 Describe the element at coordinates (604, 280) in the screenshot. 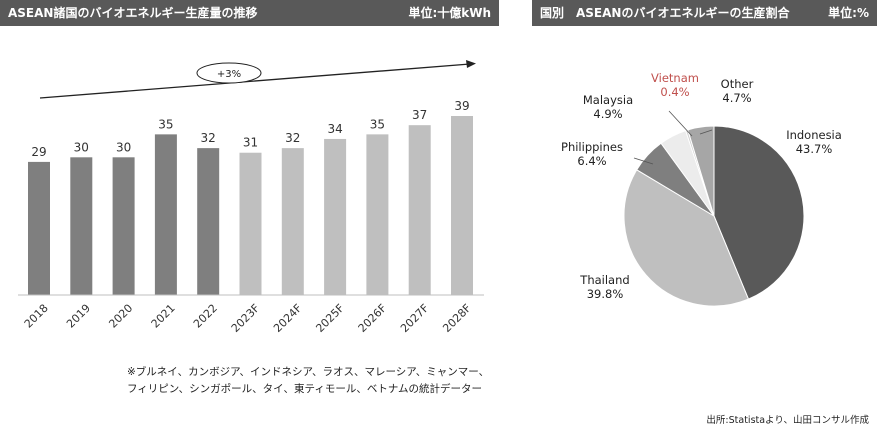

I see `pie-label-thailand: Thailand` at that location.